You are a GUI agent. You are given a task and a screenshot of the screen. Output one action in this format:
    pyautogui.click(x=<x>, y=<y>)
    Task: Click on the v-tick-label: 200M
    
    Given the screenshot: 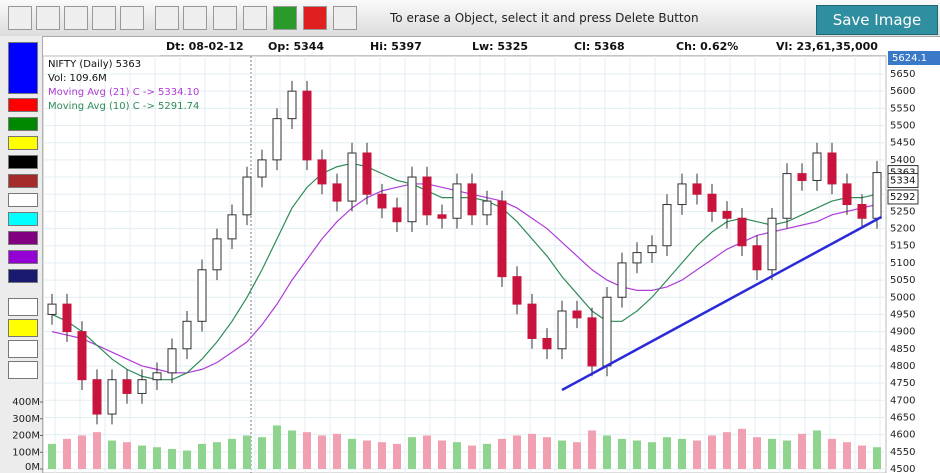 What is the action you would take?
    pyautogui.click(x=26, y=436)
    